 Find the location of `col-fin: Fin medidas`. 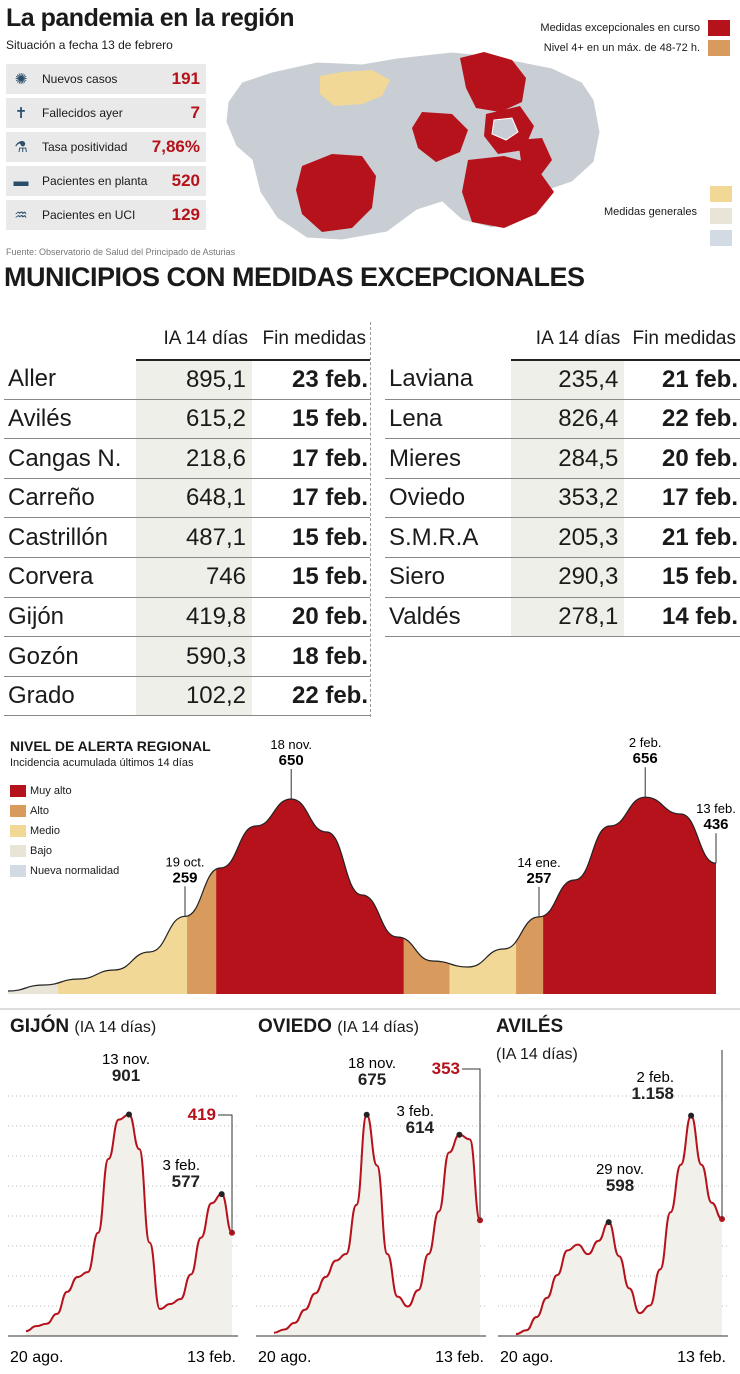

col-fin: Fin medidas is located at coordinates (311, 340).